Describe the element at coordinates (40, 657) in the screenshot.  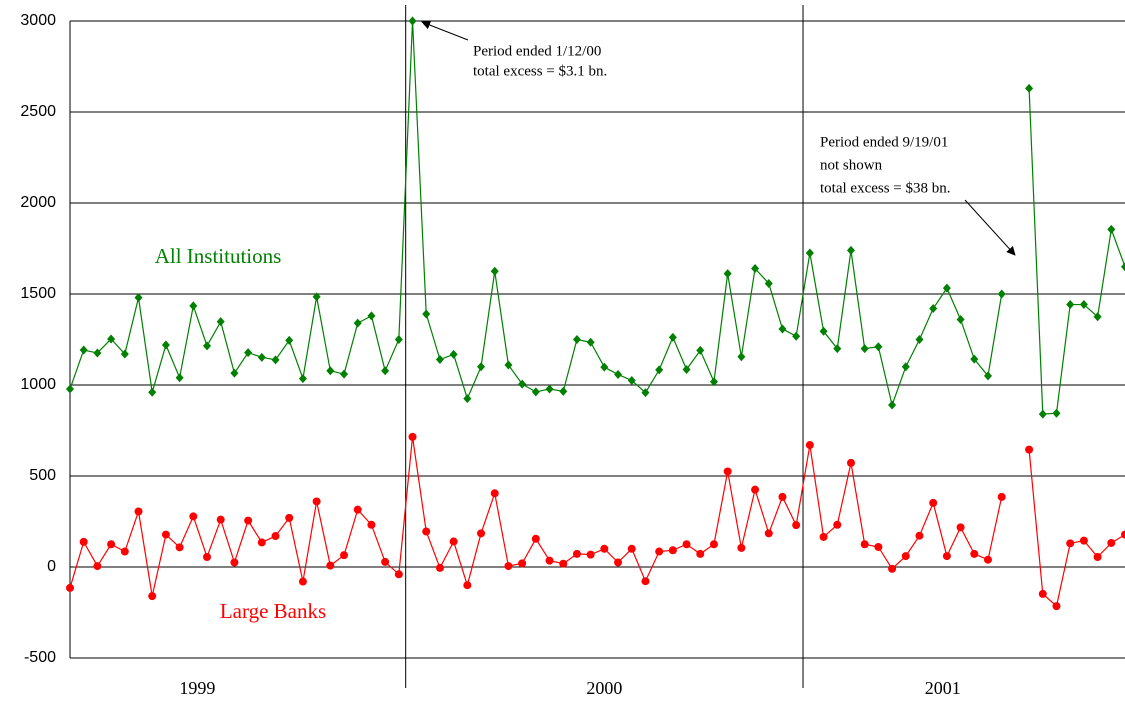
I see `y-tick-label: -500` at that location.